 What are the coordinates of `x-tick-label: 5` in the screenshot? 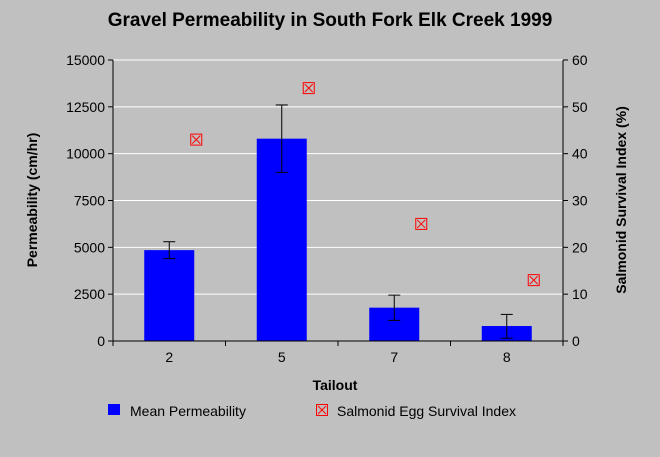 It's located at (282, 357).